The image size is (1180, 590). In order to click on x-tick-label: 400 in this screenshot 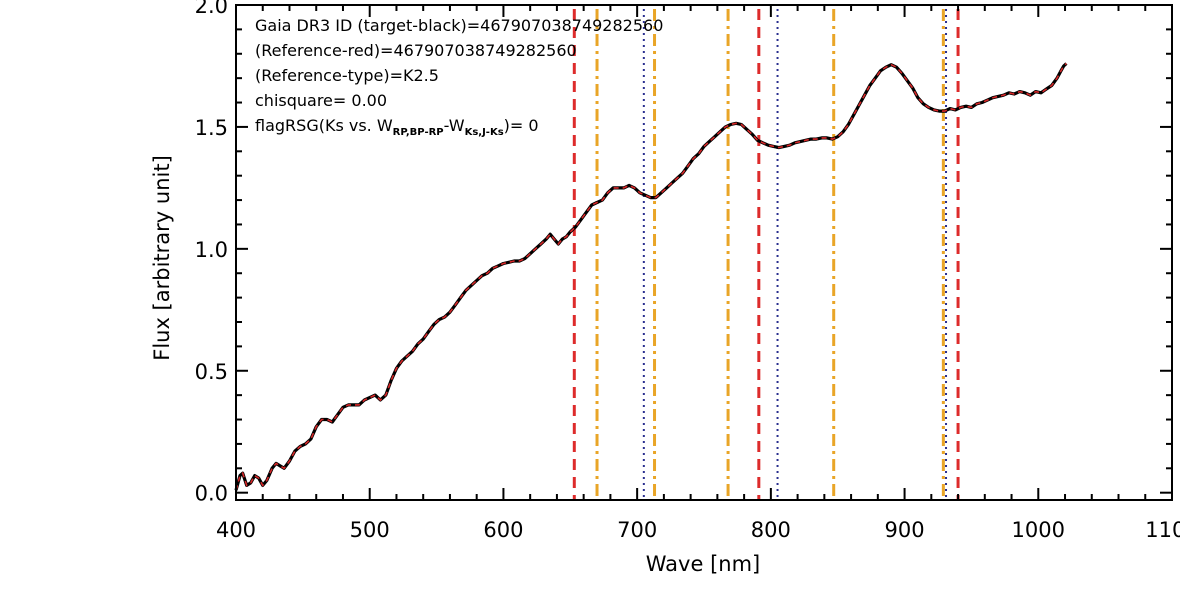, I will do `click(236, 530)`.